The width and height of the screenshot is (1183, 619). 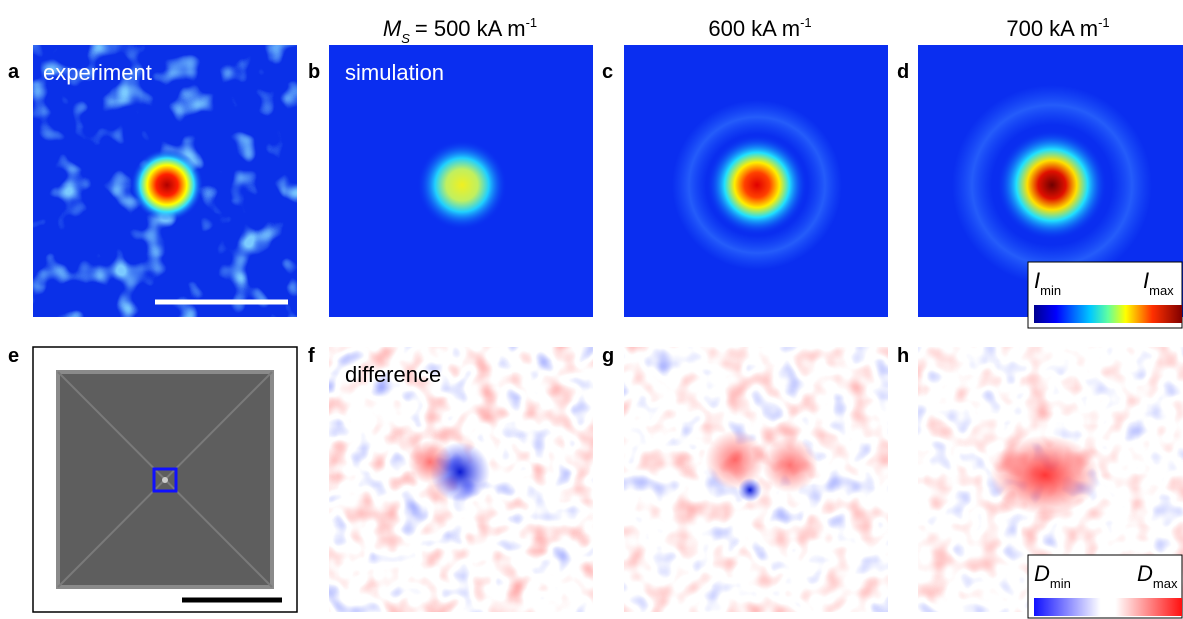 I want to click on colorbar-max: Dmax, so click(x=1157, y=576).